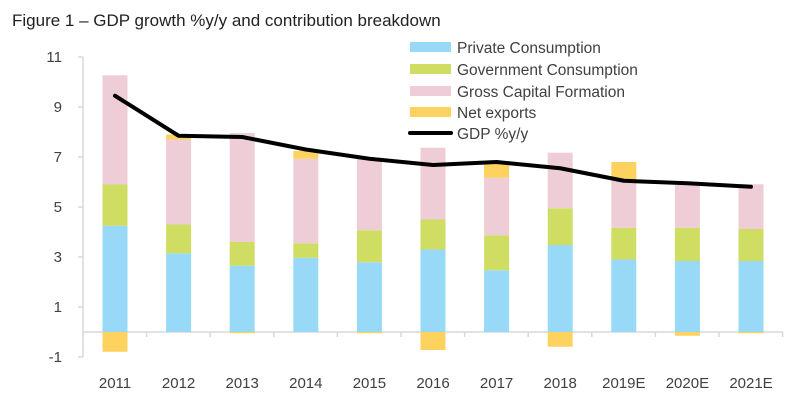 This screenshot has height=415, width=805. What do you see at coordinates (541, 92) in the screenshot?
I see `legend-label: Gross Capital Formation` at bounding box center [541, 92].